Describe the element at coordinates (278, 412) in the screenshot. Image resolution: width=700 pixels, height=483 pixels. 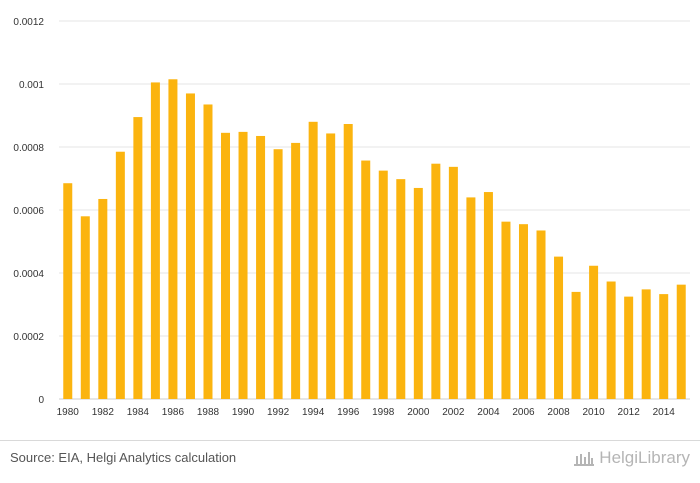
I see `x-tick-label: 1992` at that location.